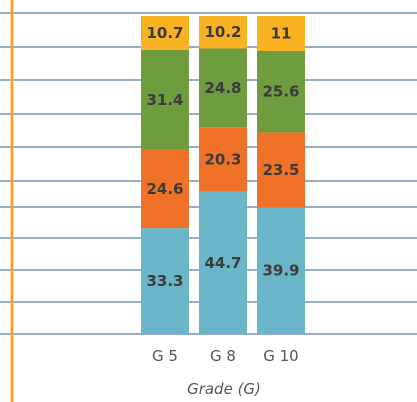 This screenshot has height=402, width=417. I want to click on data-label: 24.8, so click(222, 88).